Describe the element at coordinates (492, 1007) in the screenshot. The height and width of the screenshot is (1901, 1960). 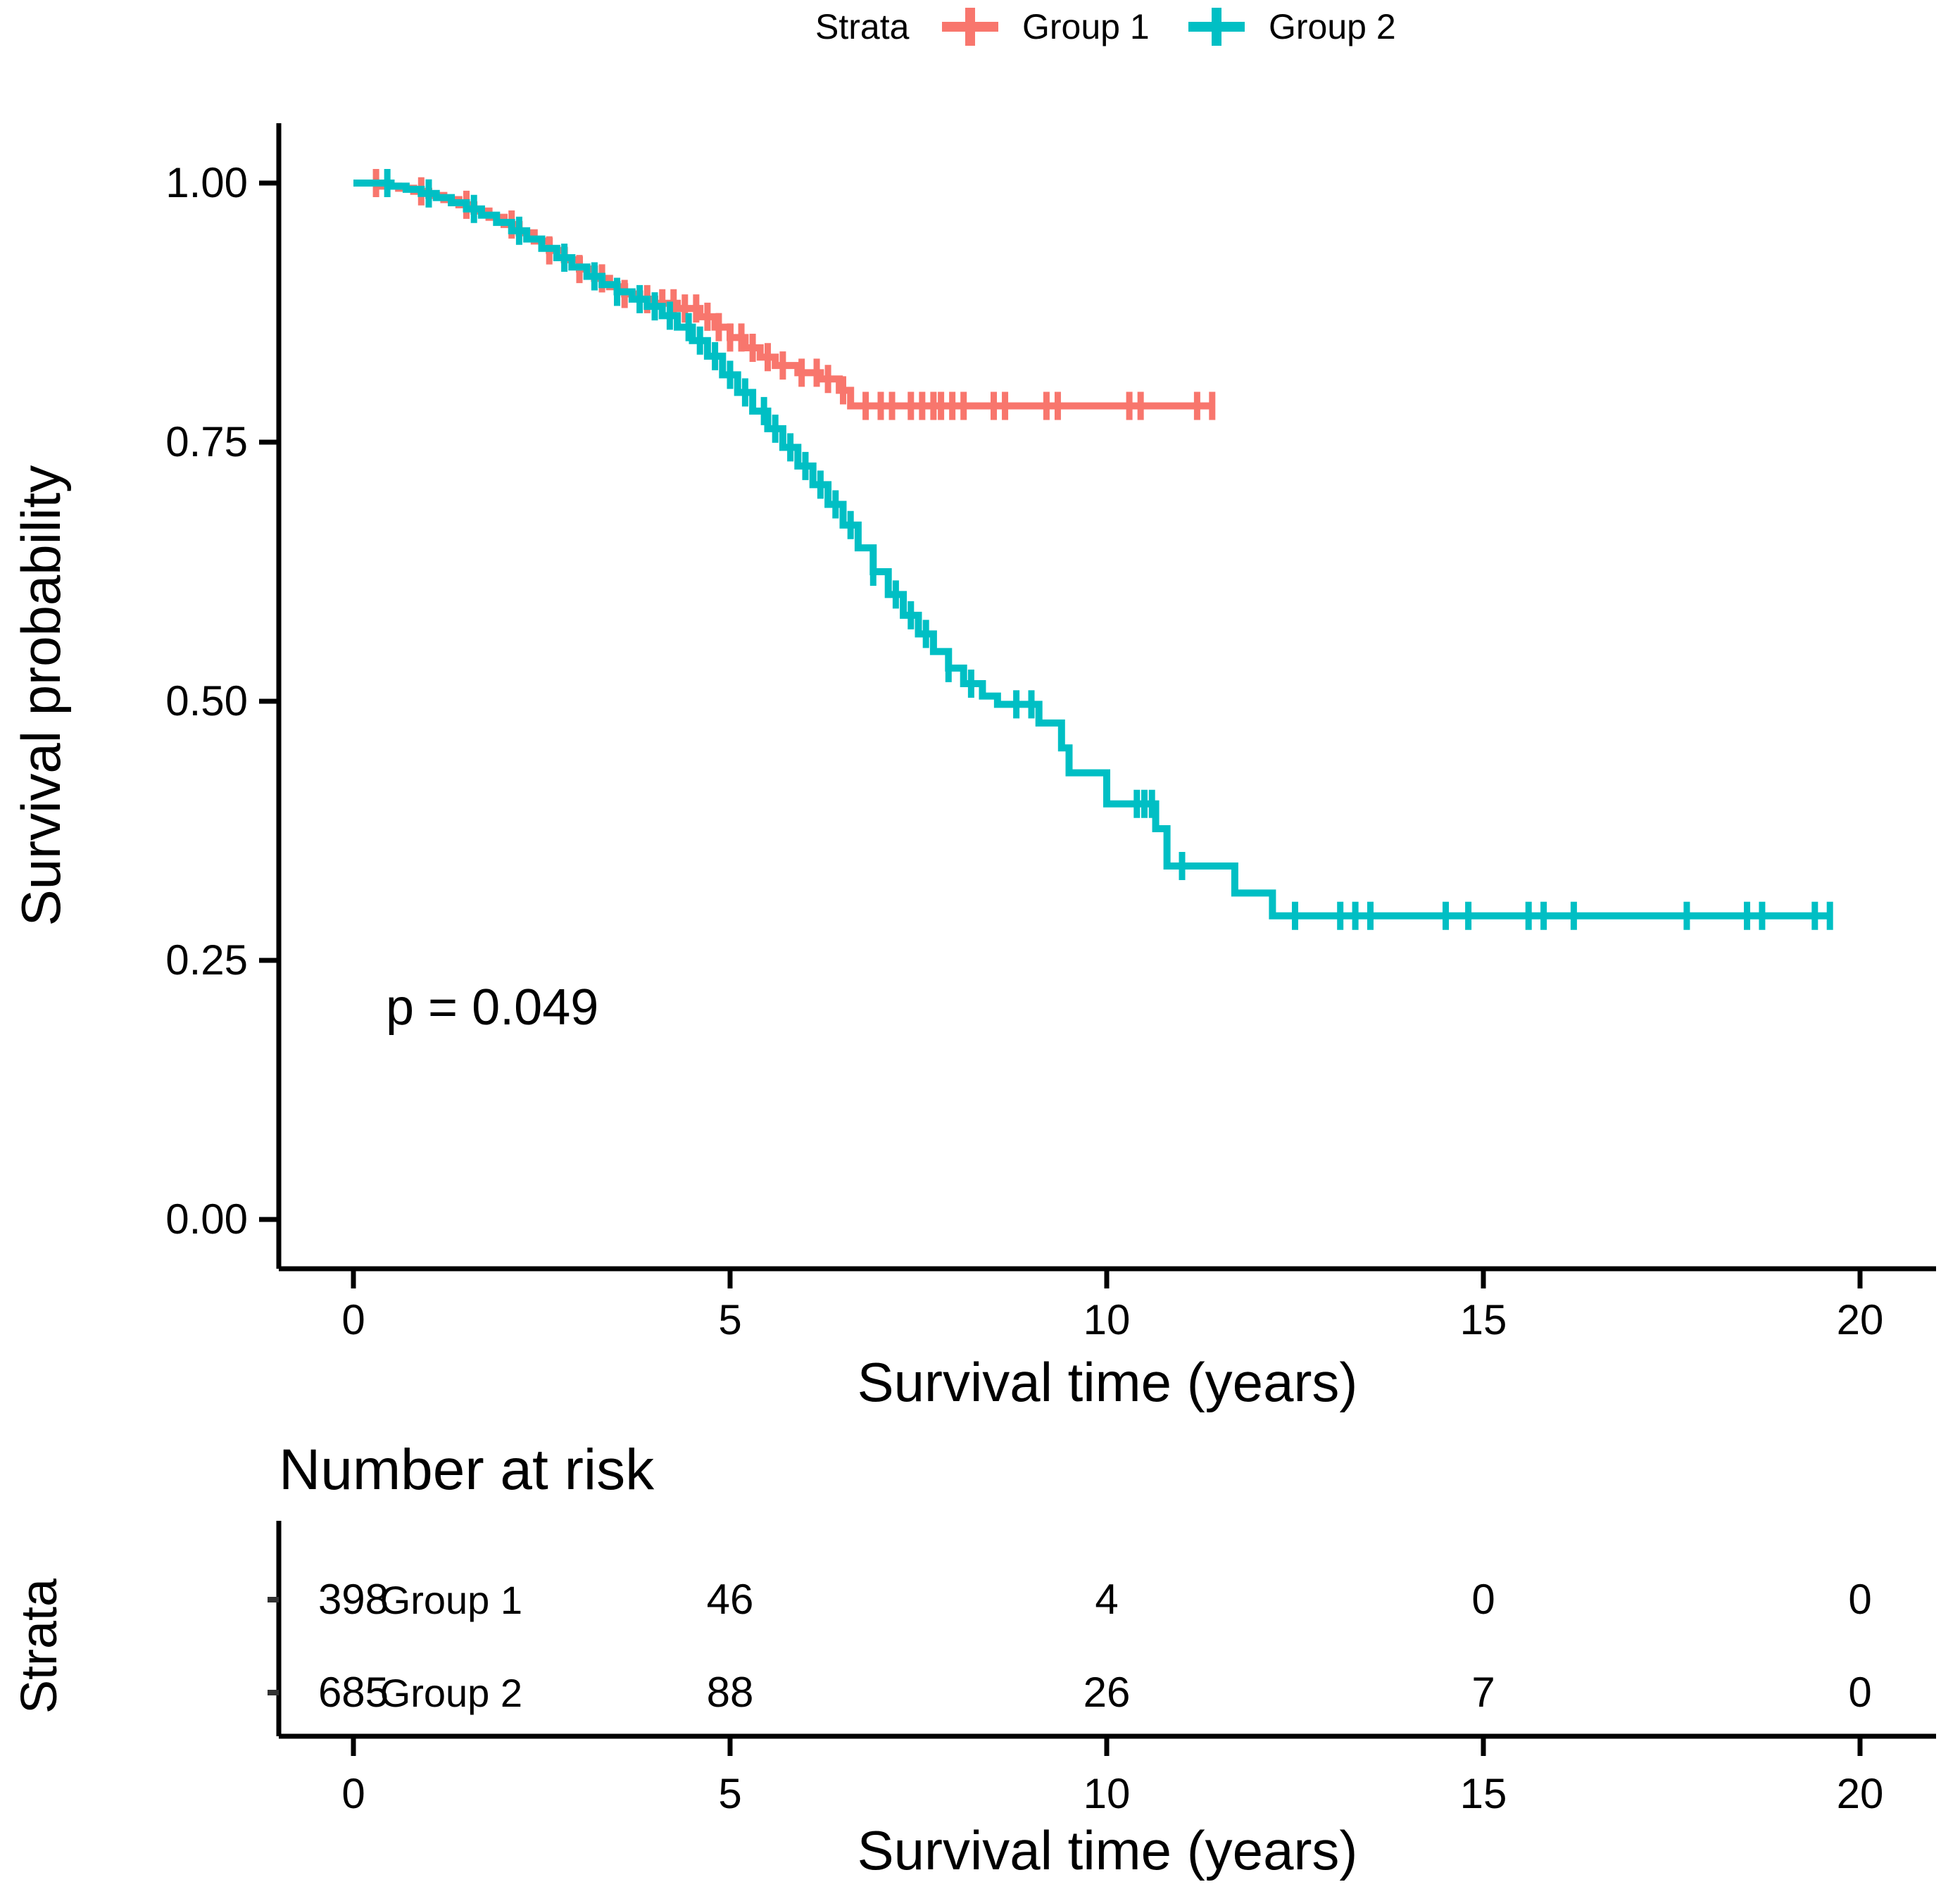
I see `p-value-annotation: p = 0.049` at that location.